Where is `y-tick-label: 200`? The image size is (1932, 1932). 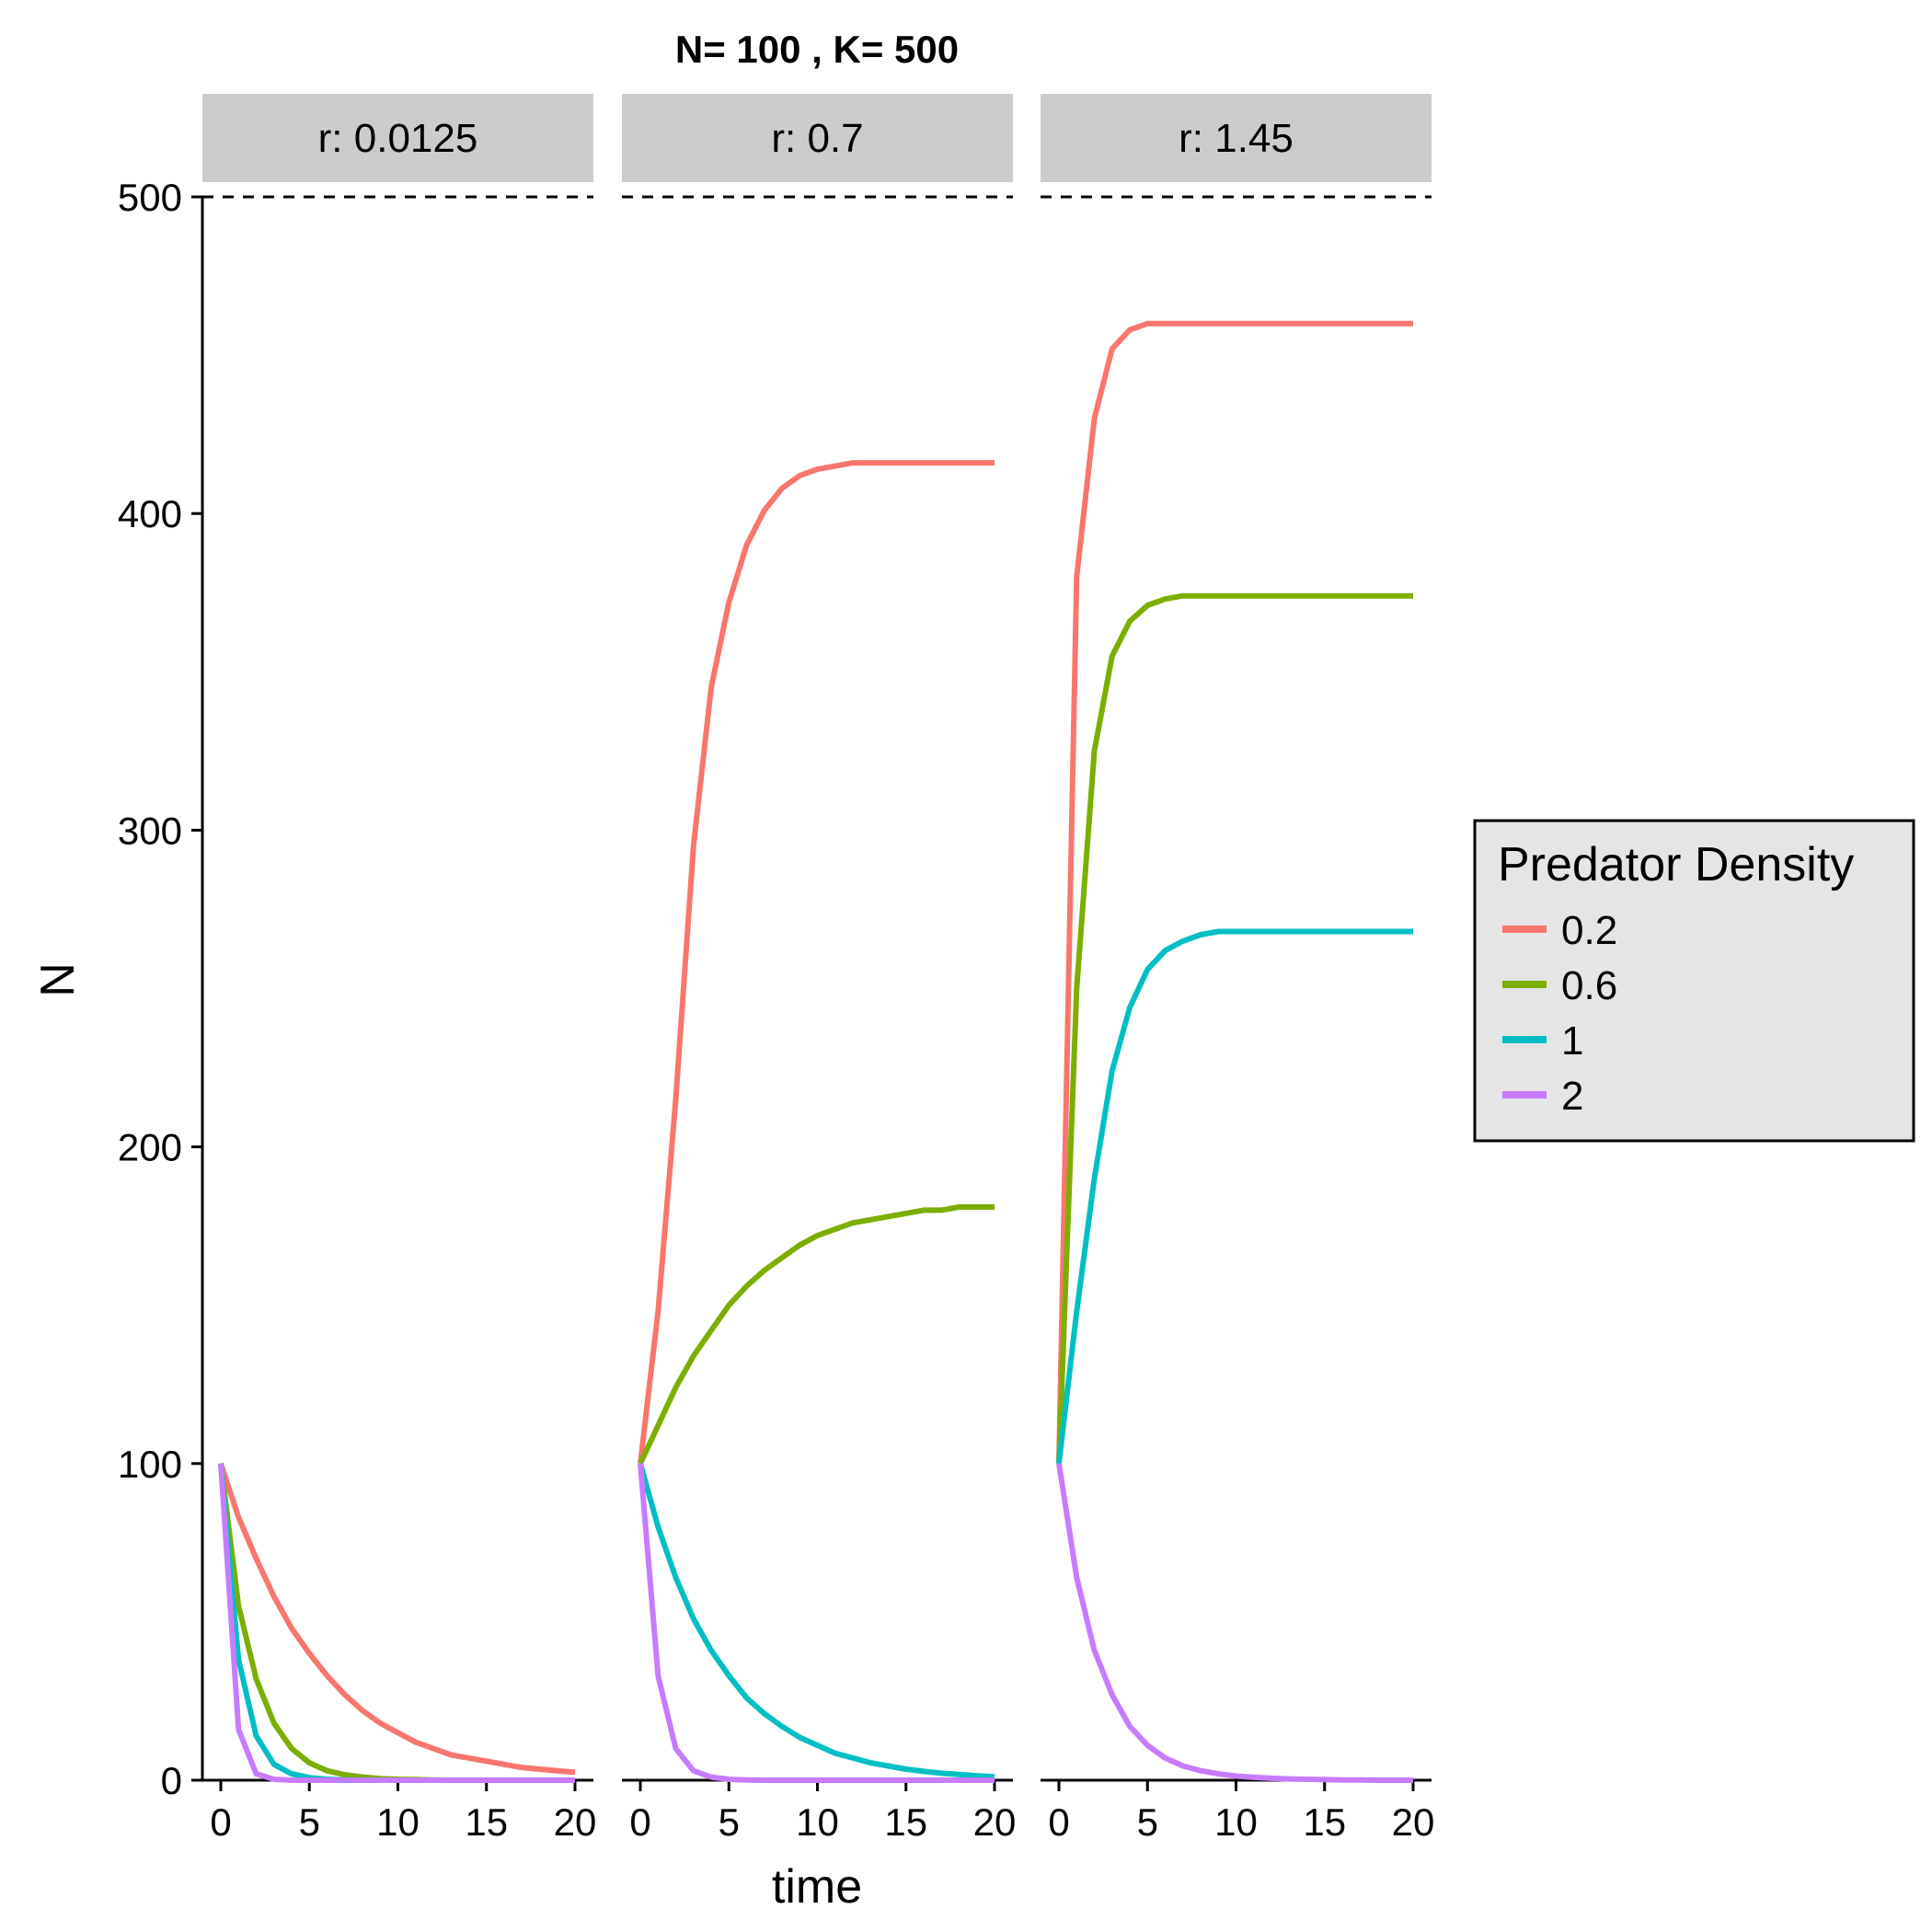 y-tick-label: 200 is located at coordinates (150, 1147).